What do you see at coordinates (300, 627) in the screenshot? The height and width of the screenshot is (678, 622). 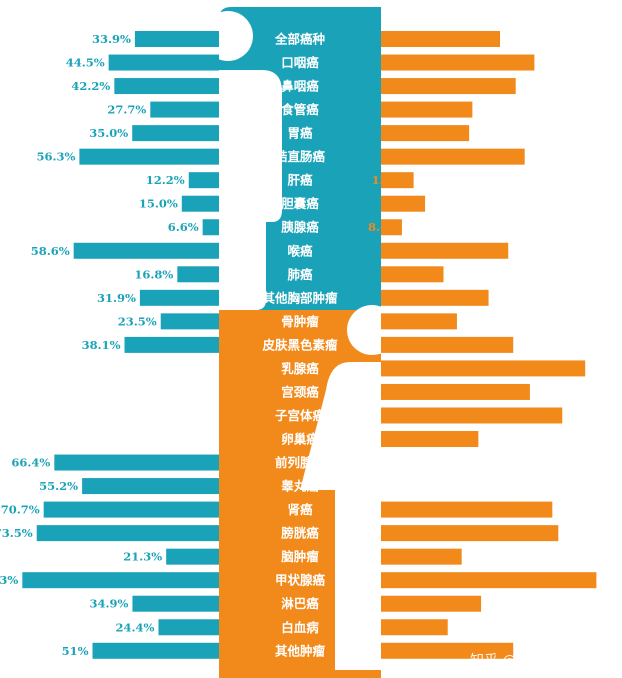 I see `category-label-25: 白血病` at bounding box center [300, 627].